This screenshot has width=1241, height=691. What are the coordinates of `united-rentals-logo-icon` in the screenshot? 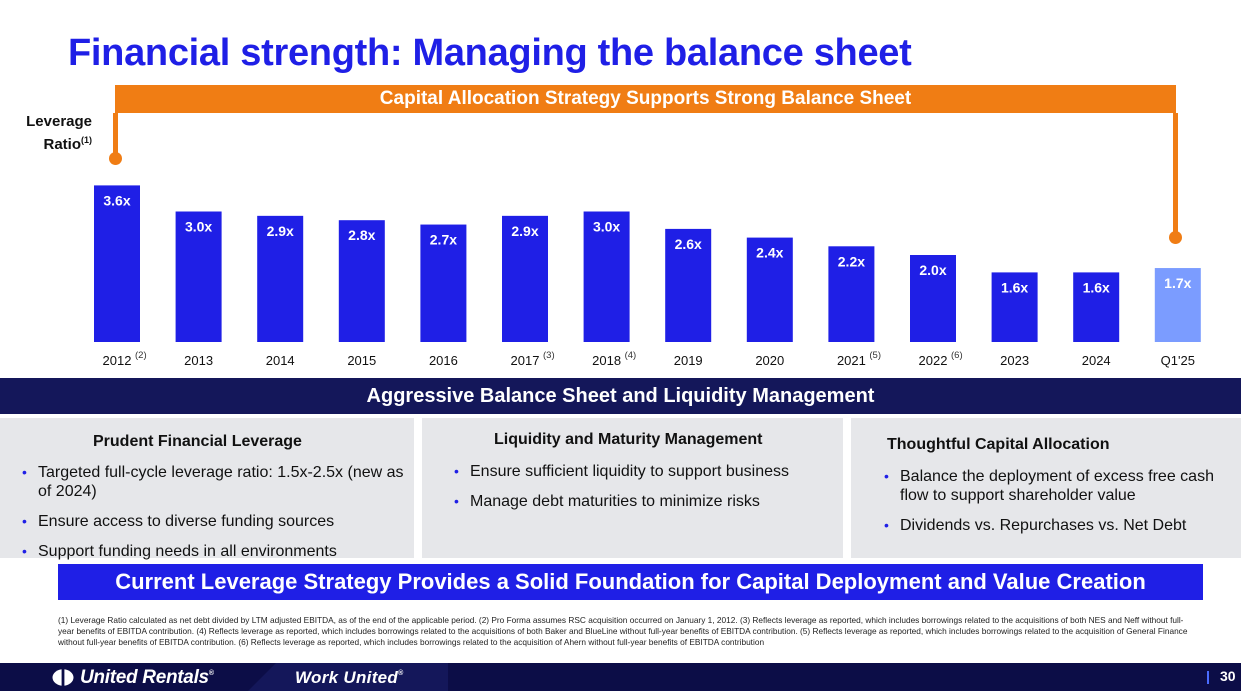 It's located at (63, 677).